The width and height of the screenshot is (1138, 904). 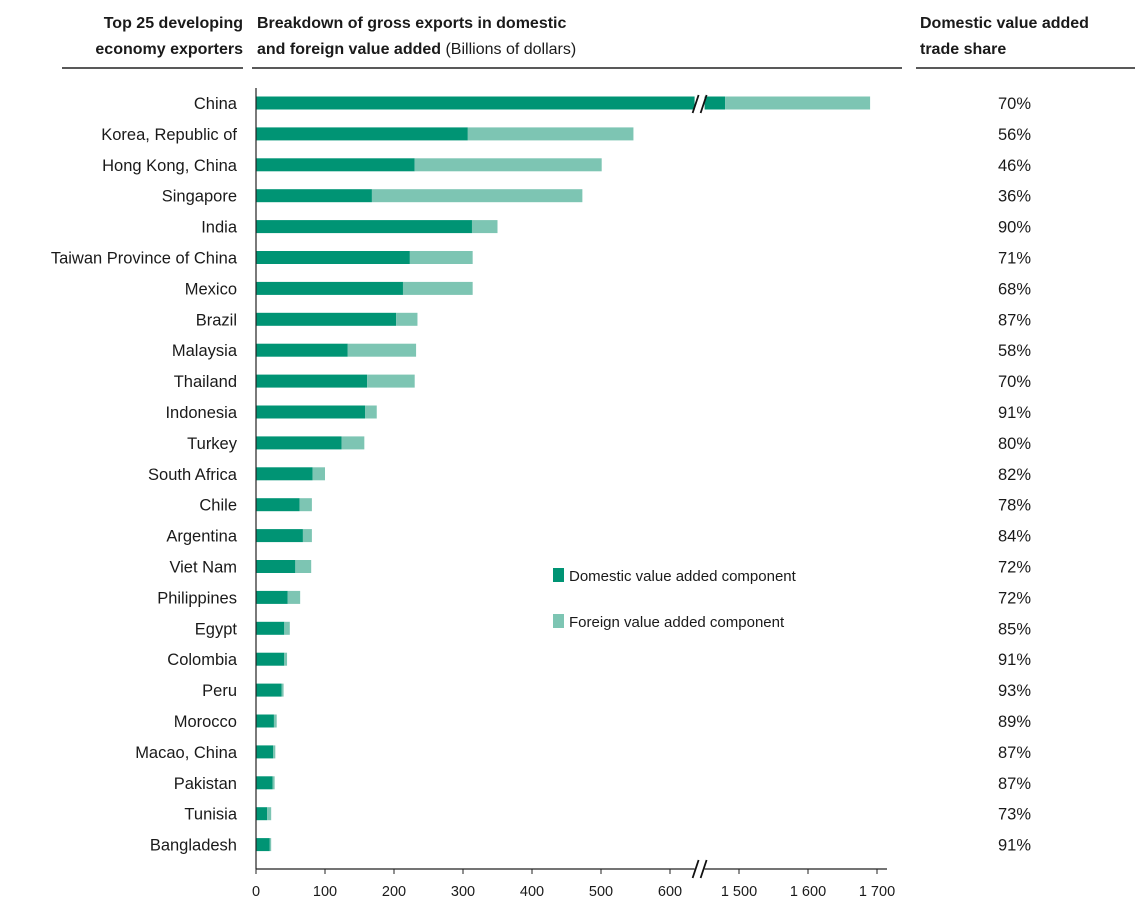 What do you see at coordinates (201, 413) in the screenshot?
I see `country-label: Indonesia` at bounding box center [201, 413].